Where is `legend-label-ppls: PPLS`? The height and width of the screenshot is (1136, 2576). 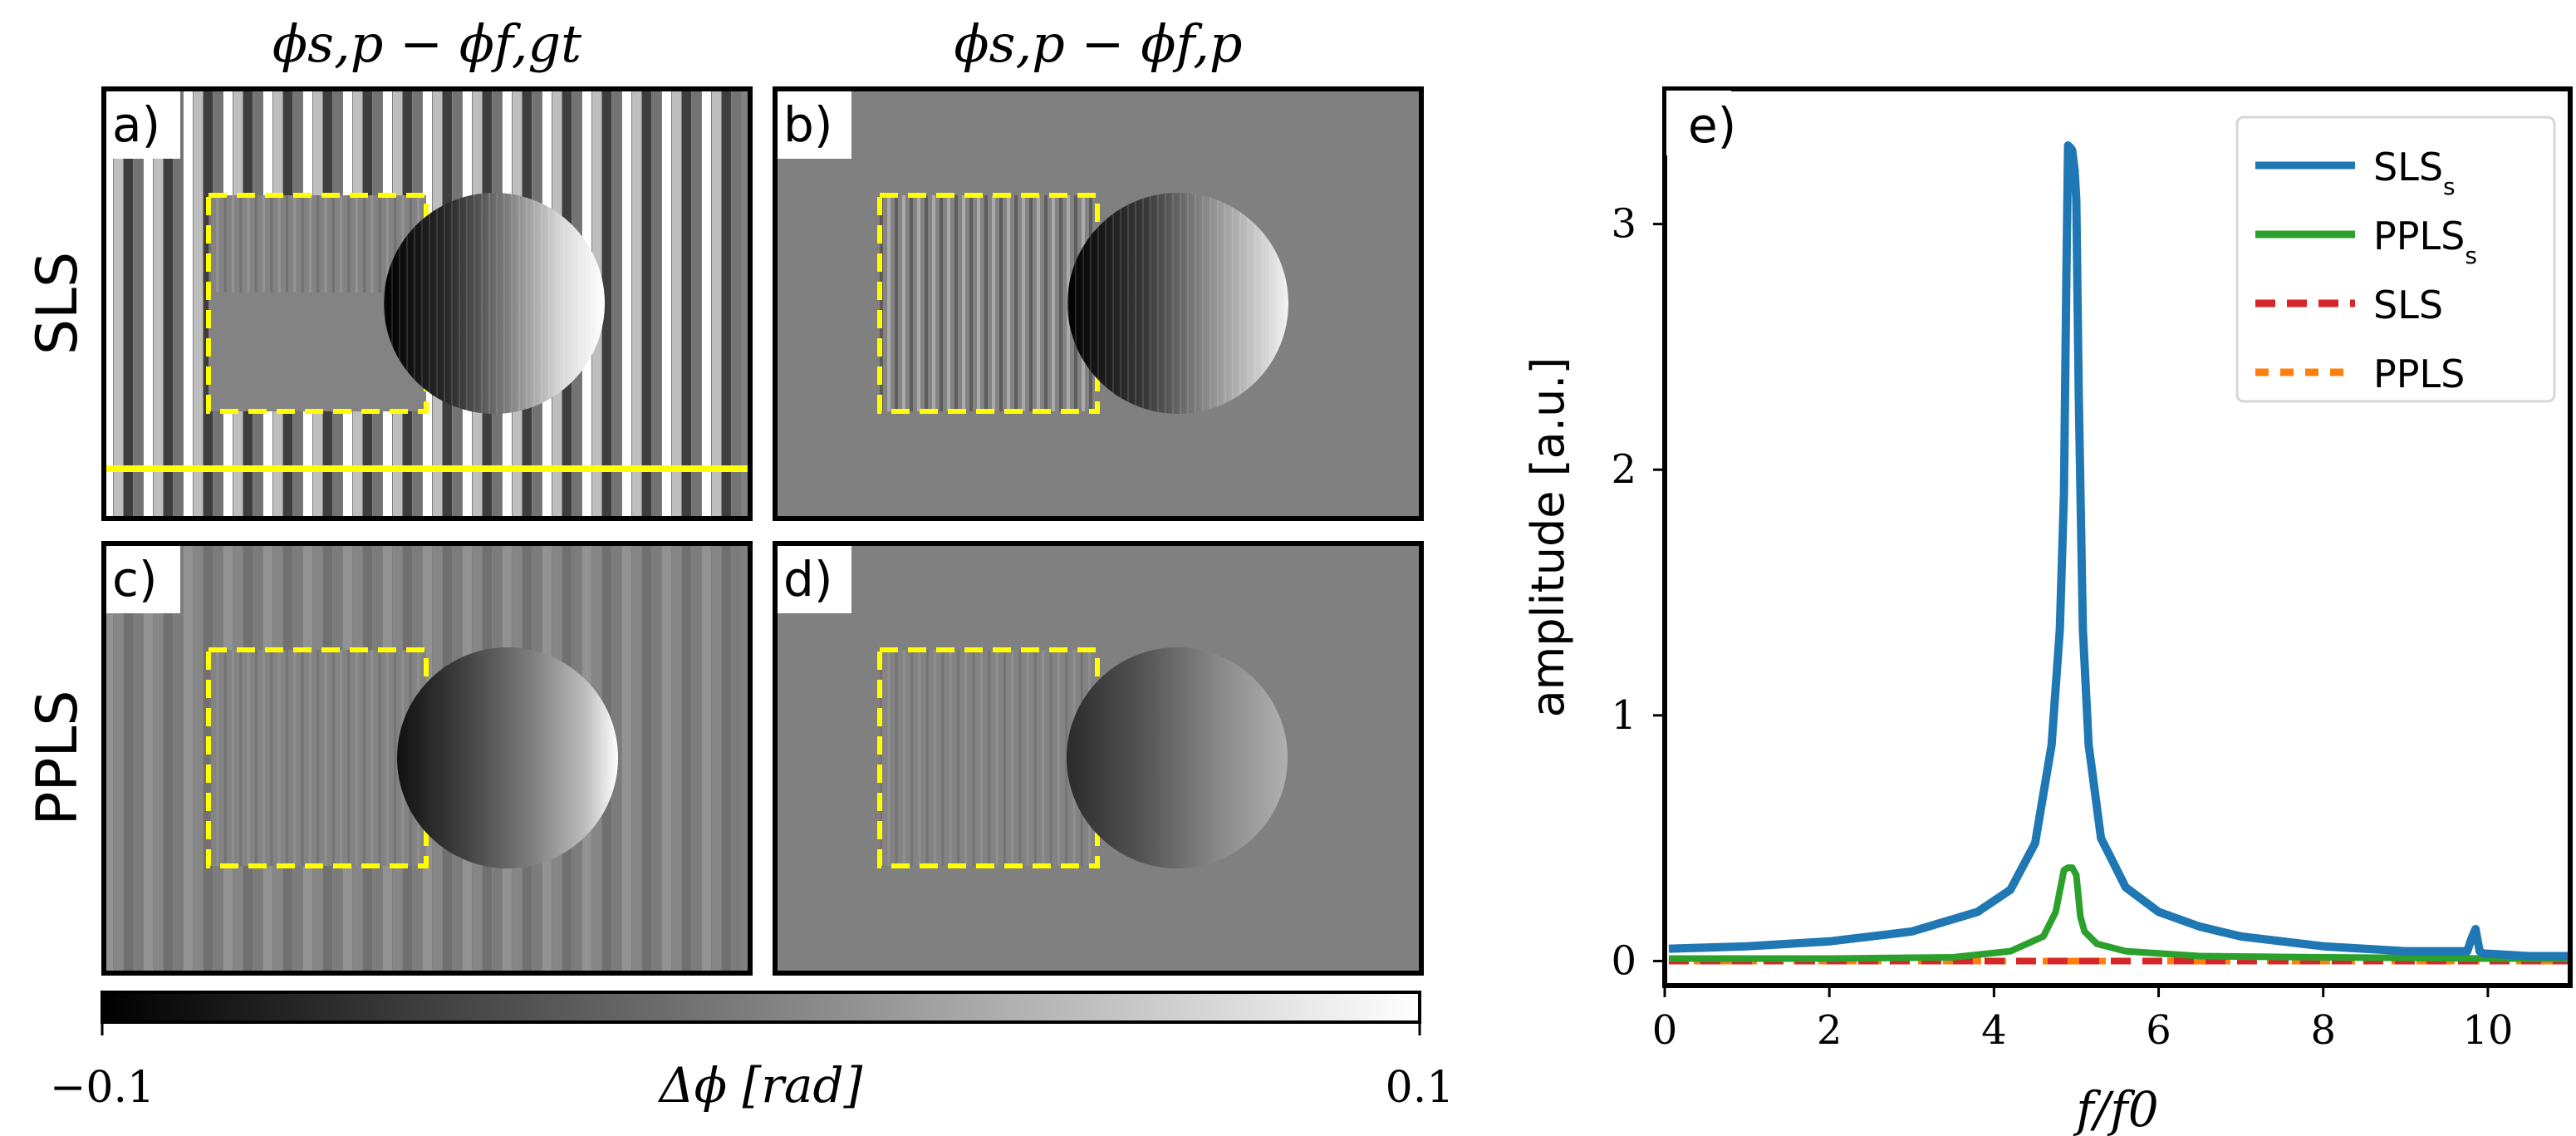 legend-label-ppls: PPLS is located at coordinates (2419, 374).